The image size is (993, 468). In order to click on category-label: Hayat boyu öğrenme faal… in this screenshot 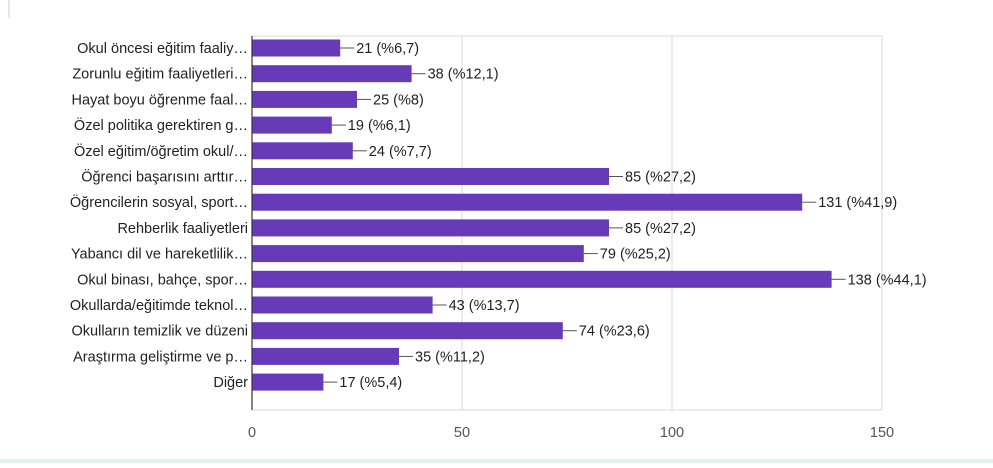, I will do `click(159, 100)`.